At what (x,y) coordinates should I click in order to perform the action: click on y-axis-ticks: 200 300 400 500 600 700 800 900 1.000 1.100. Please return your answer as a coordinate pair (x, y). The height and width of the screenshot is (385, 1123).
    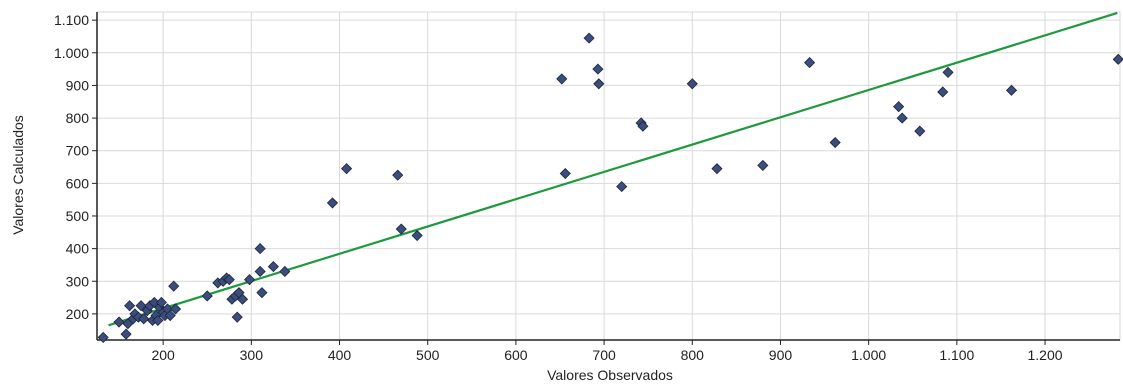
    Looking at the image, I should click on (75, 167).